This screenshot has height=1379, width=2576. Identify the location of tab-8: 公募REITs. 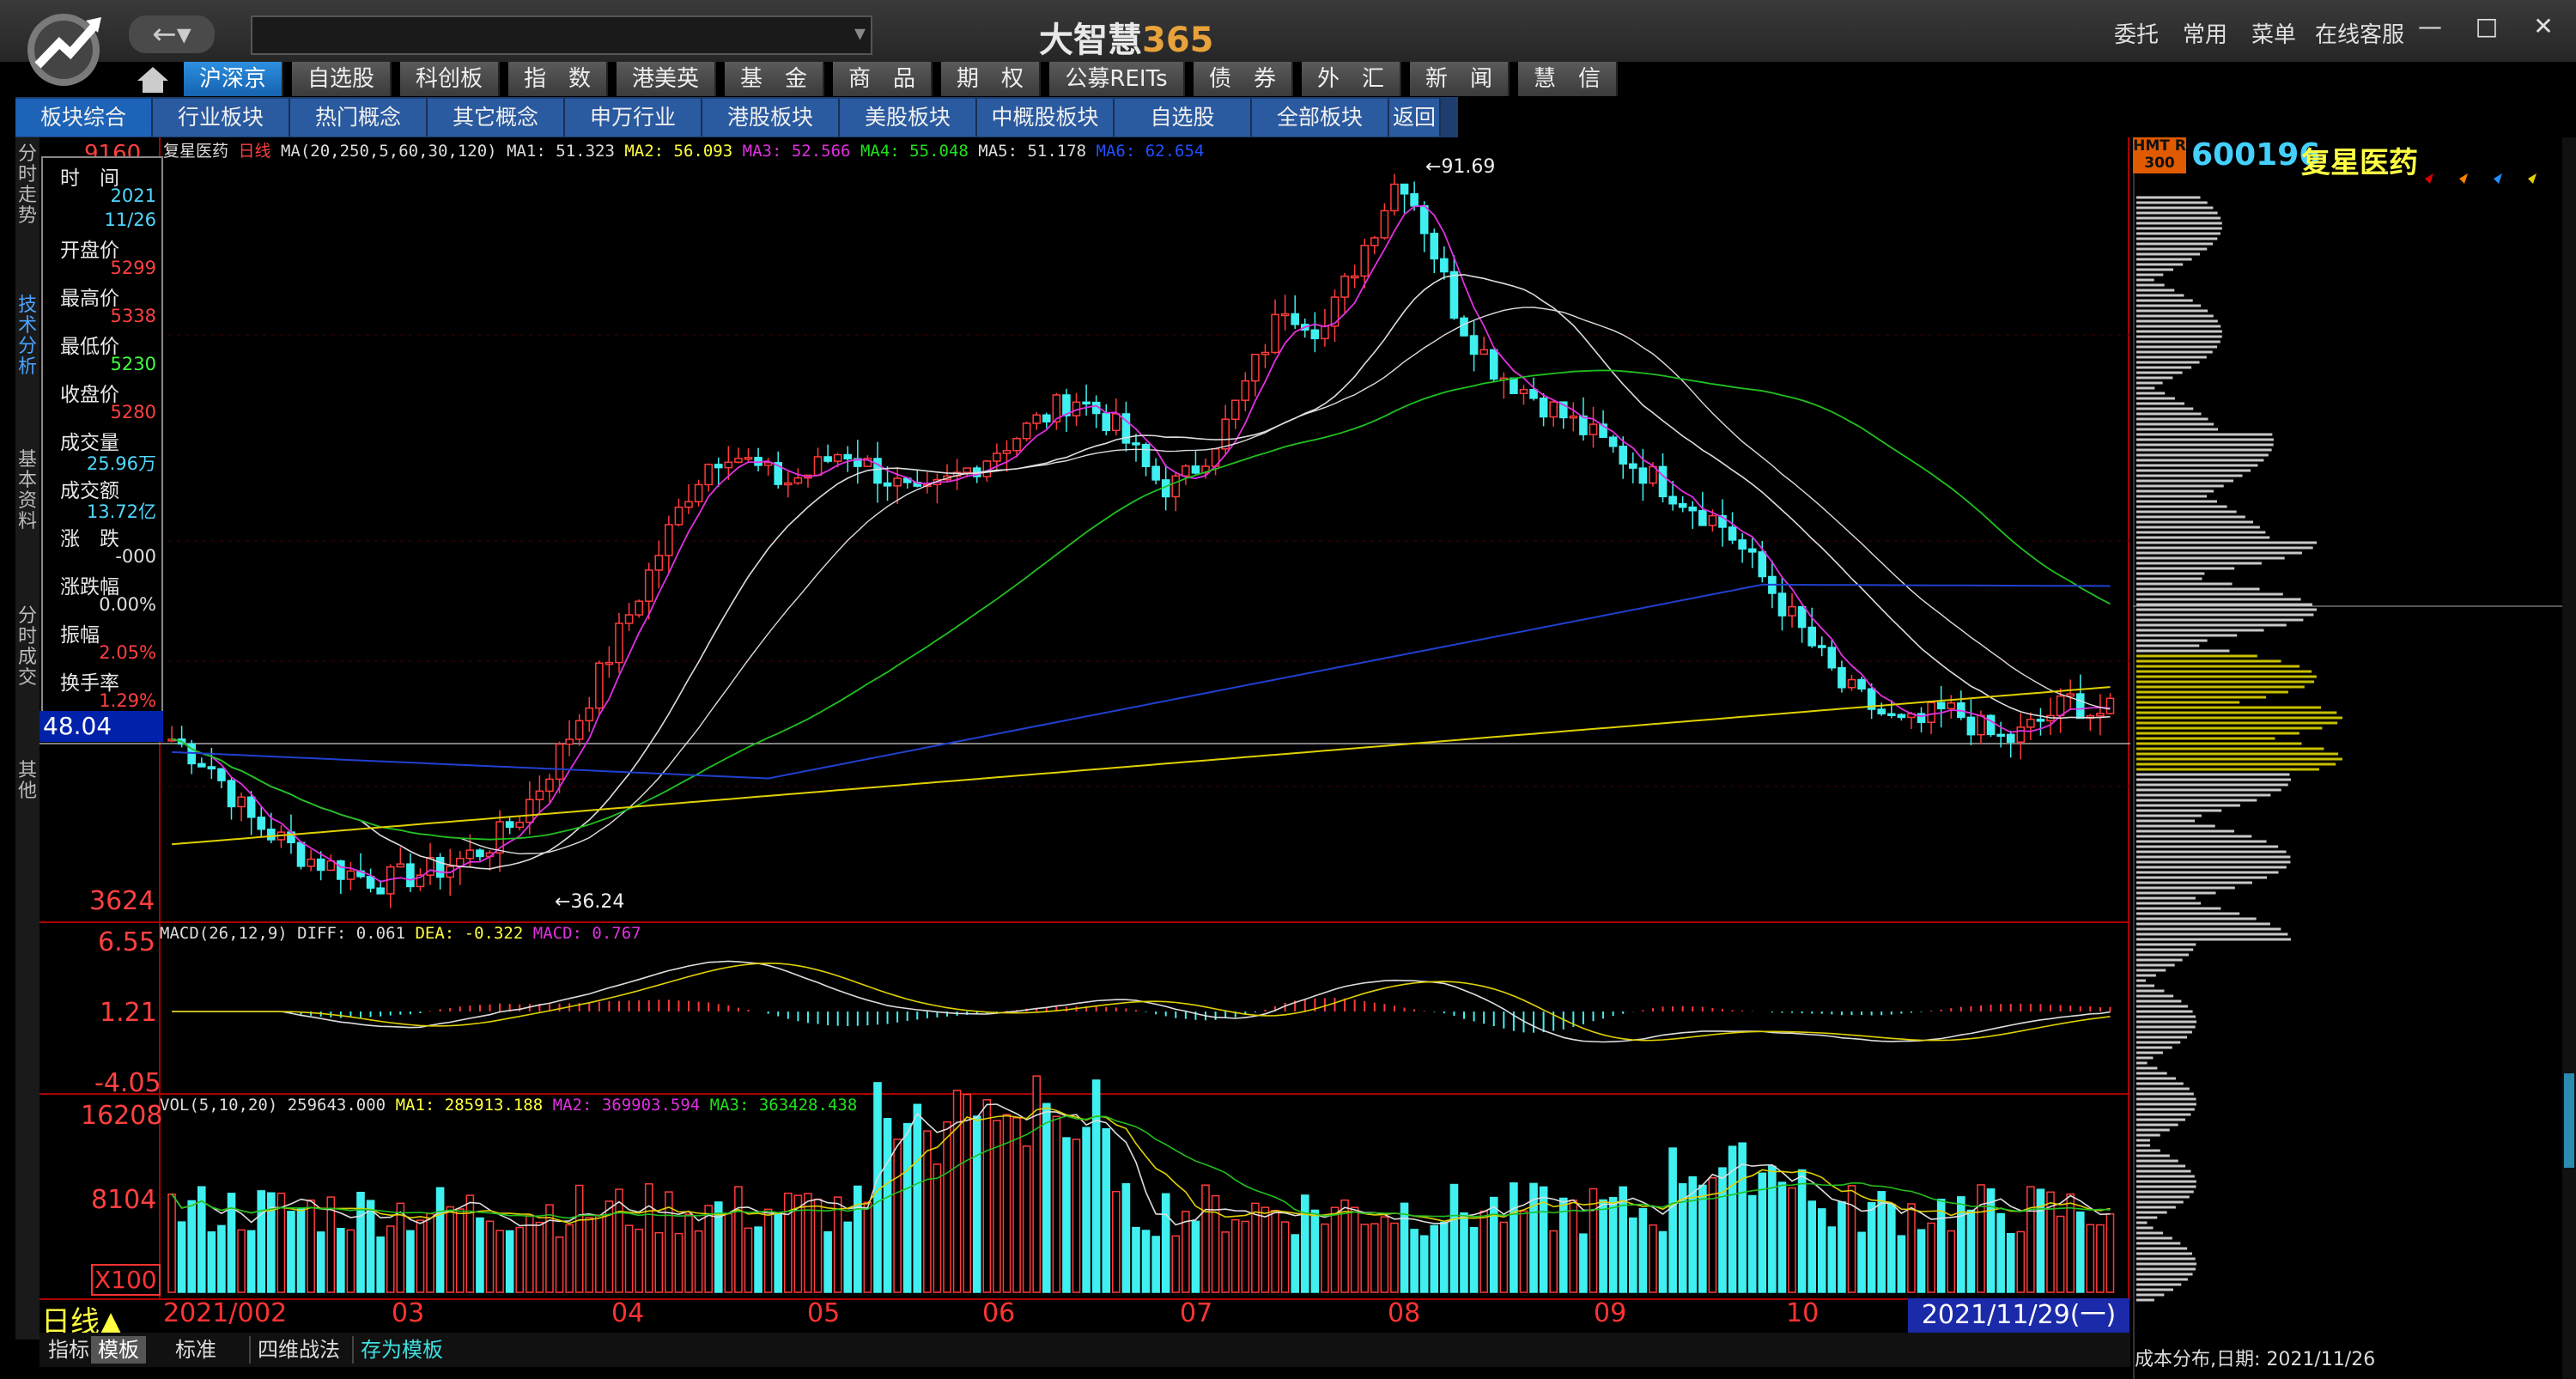
(1117, 79).